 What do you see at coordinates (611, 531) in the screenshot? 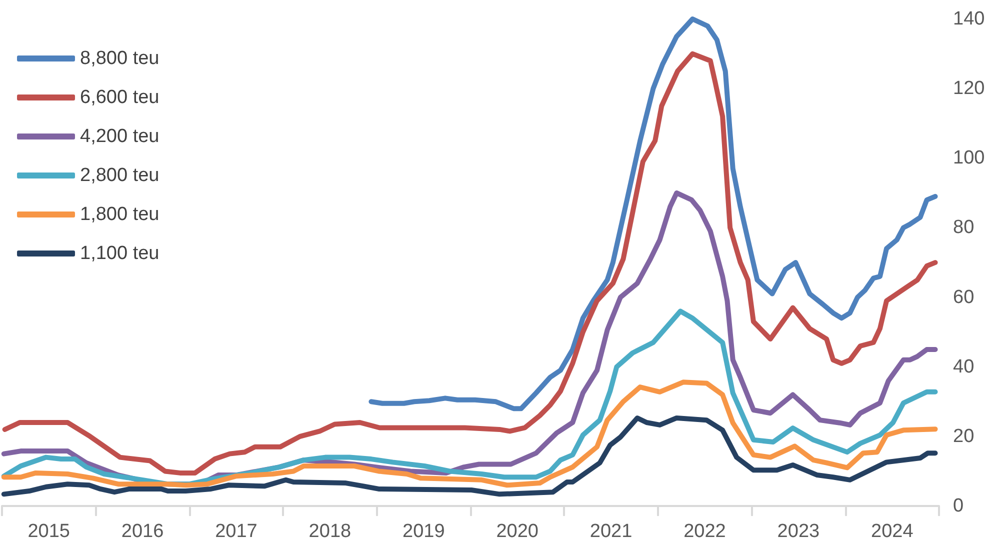
I see `x-tick-label: 2021` at bounding box center [611, 531].